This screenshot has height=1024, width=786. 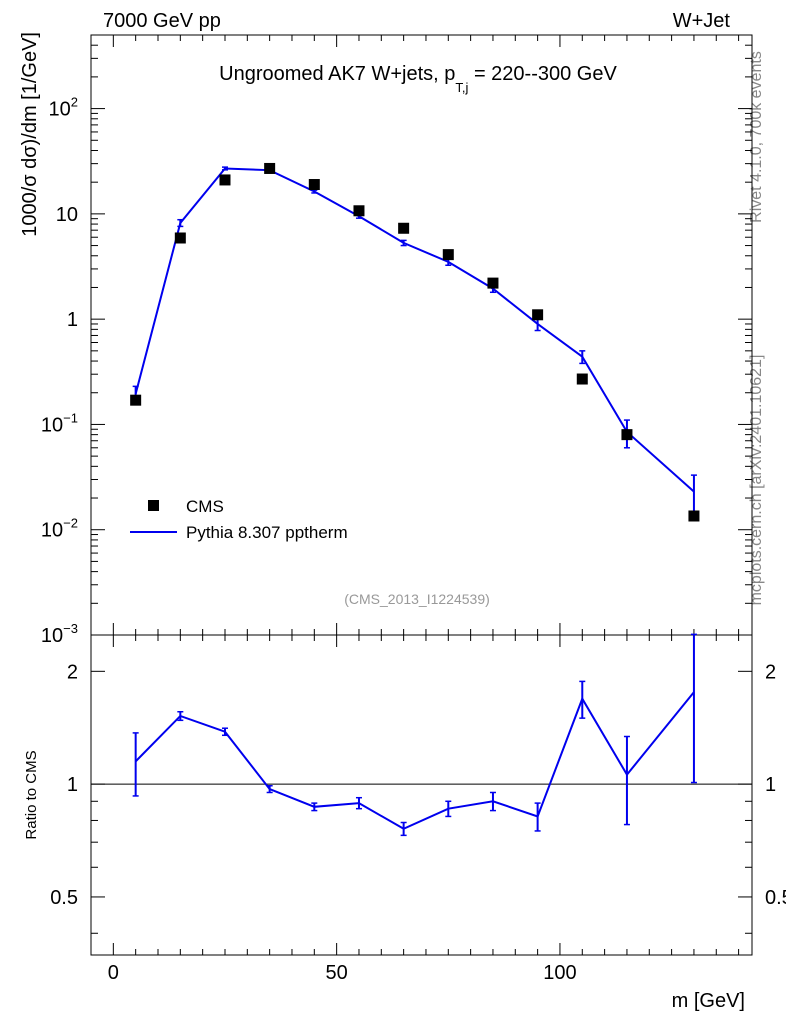 What do you see at coordinates (756, 480) in the screenshot?
I see `side-mcplots-label: mcplots.cern.ch [arXiv:2401.10621]` at bounding box center [756, 480].